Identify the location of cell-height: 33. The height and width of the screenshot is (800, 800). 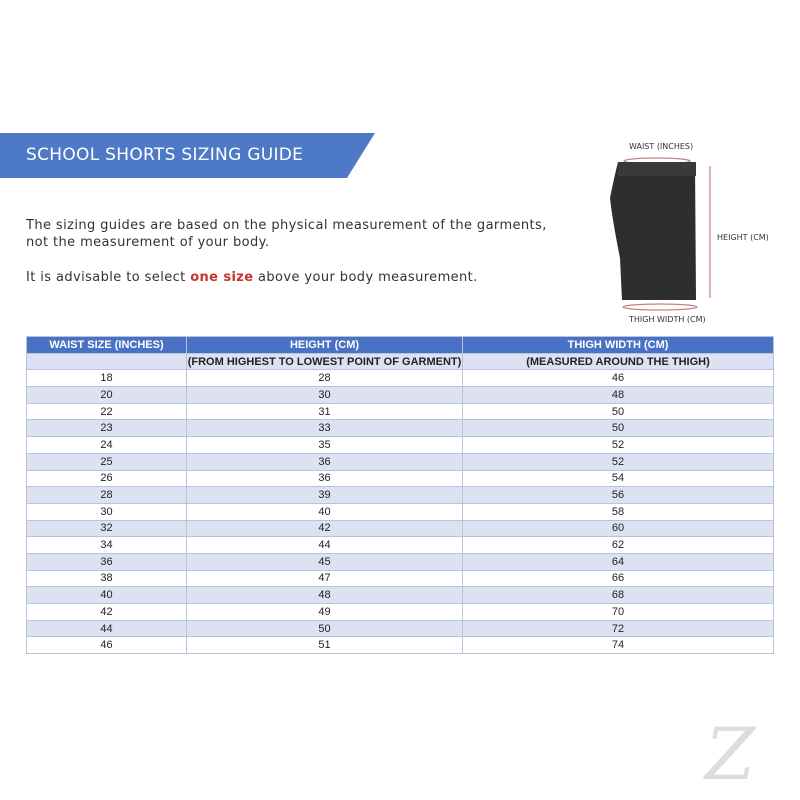
(324, 428).